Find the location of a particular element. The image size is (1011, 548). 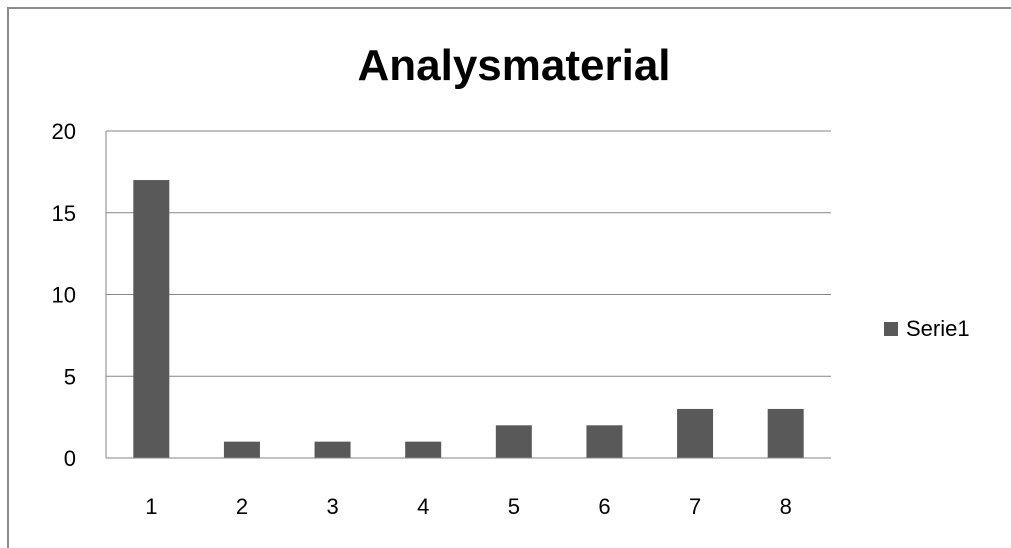

legend: Serie1 is located at coordinates (927, 328).